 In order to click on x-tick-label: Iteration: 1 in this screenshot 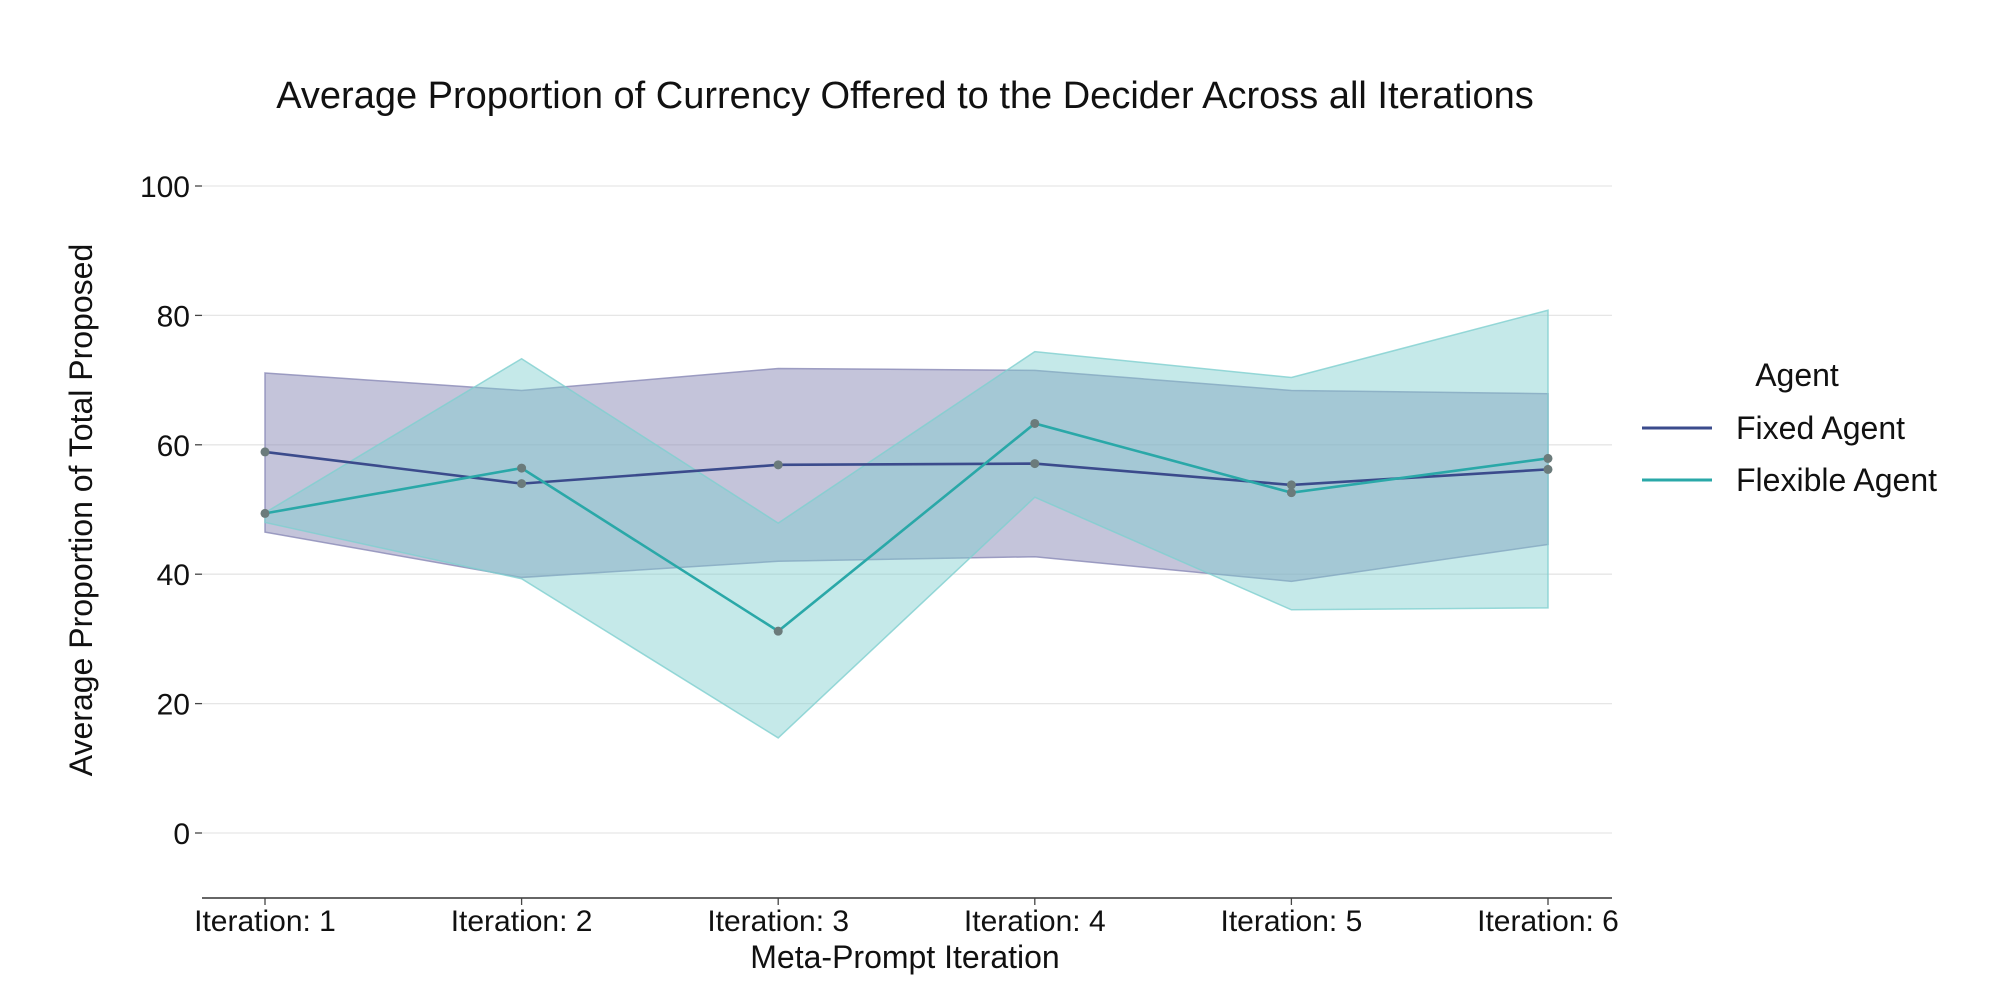, I will do `click(265, 921)`.